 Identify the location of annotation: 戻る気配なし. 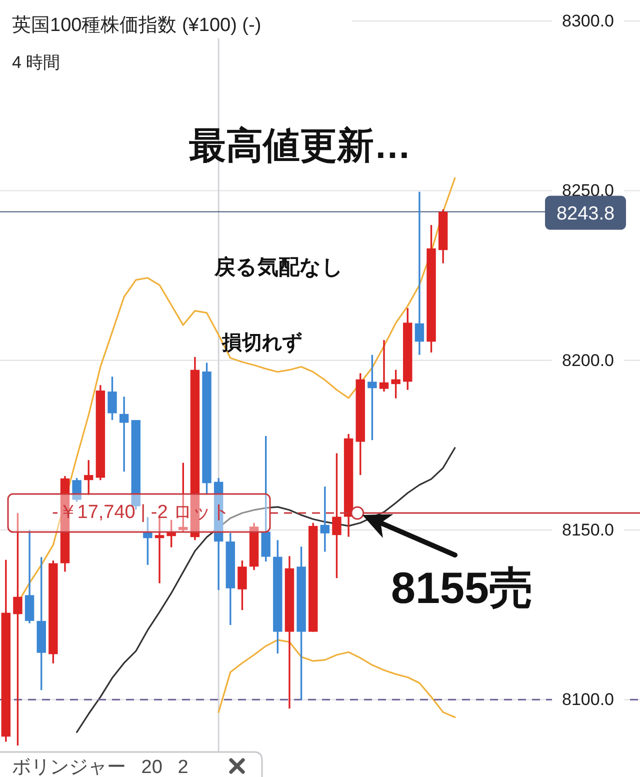
(279, 267).